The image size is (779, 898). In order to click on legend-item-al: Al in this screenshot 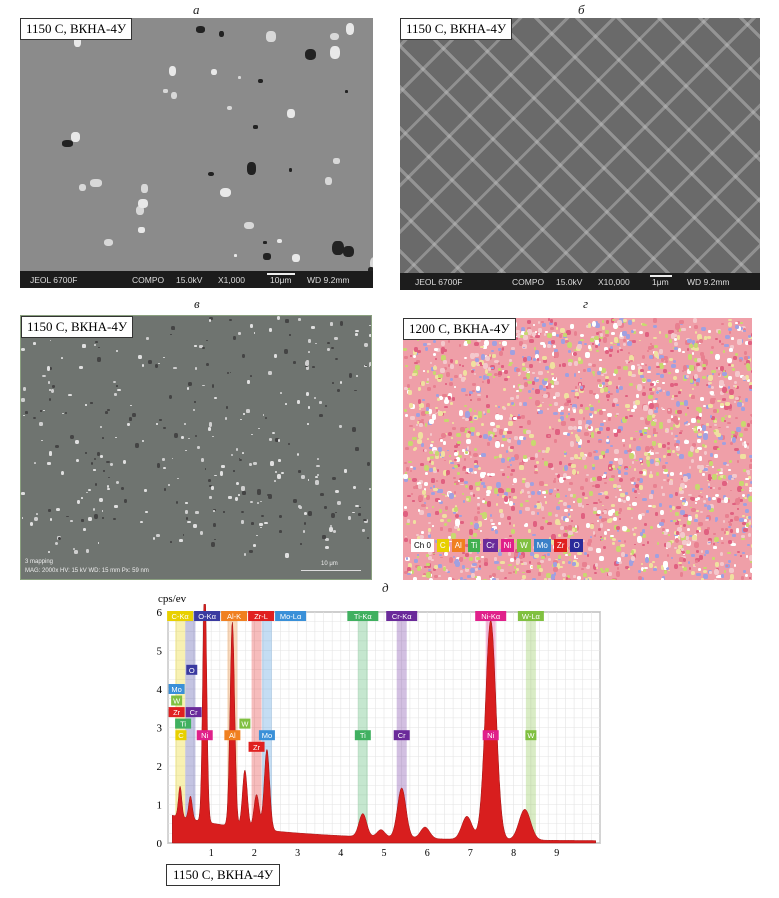, I will do `click(458, 545)`.